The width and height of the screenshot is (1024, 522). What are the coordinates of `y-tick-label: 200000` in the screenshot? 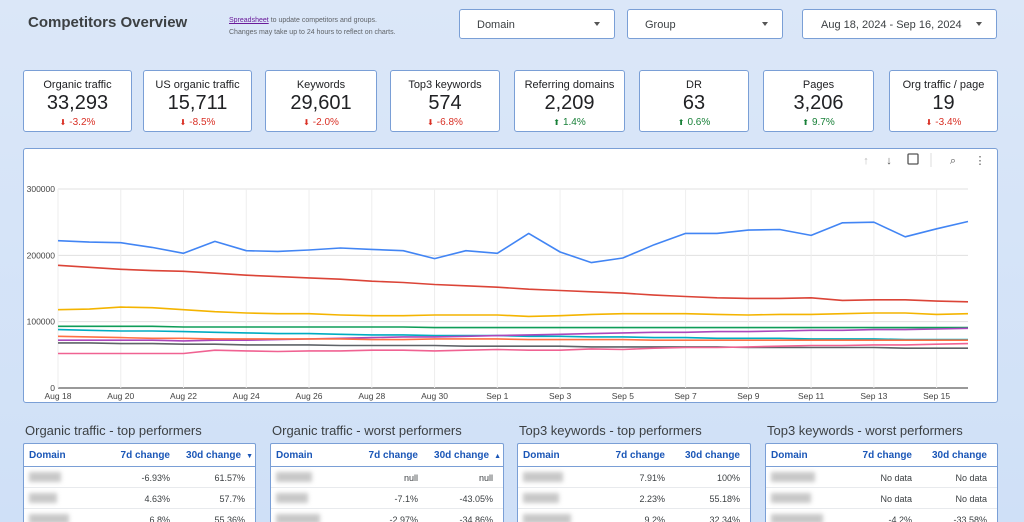 It's located at (41, 255).